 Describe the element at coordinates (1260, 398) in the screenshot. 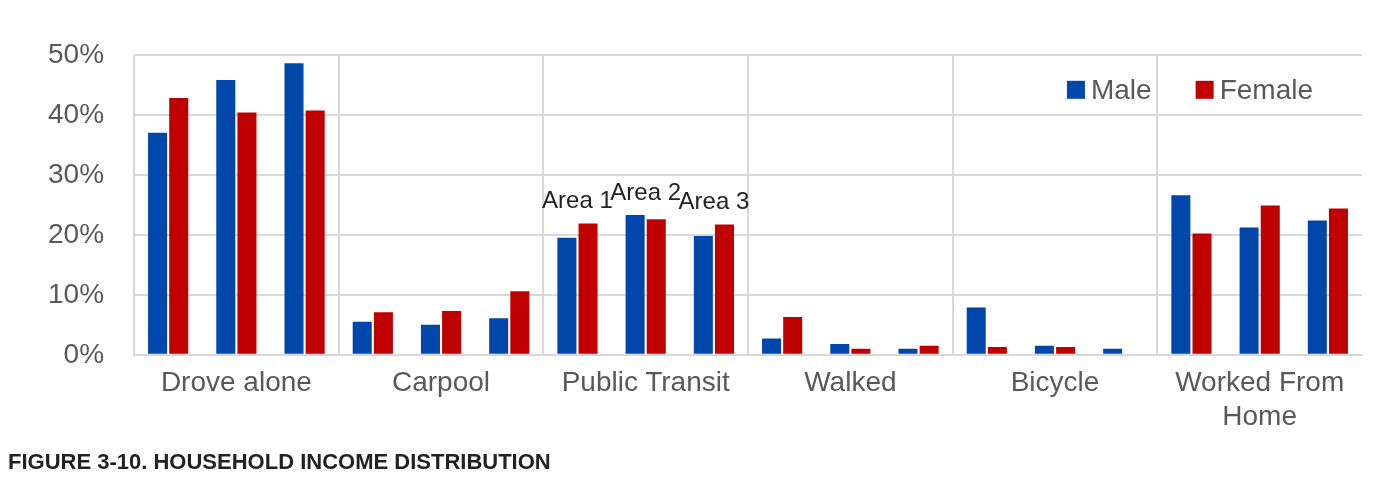

I see `x-tick-label: Worked From Home` at that location.